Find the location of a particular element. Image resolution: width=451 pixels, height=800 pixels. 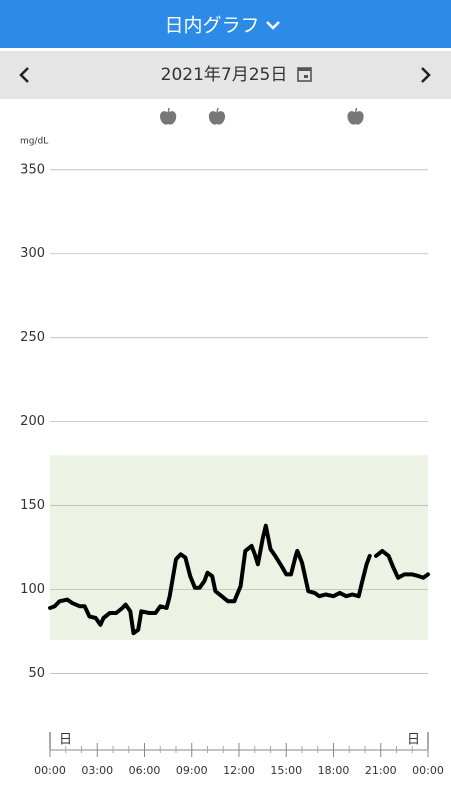

calendar-button is located at coordinates (304, 74).